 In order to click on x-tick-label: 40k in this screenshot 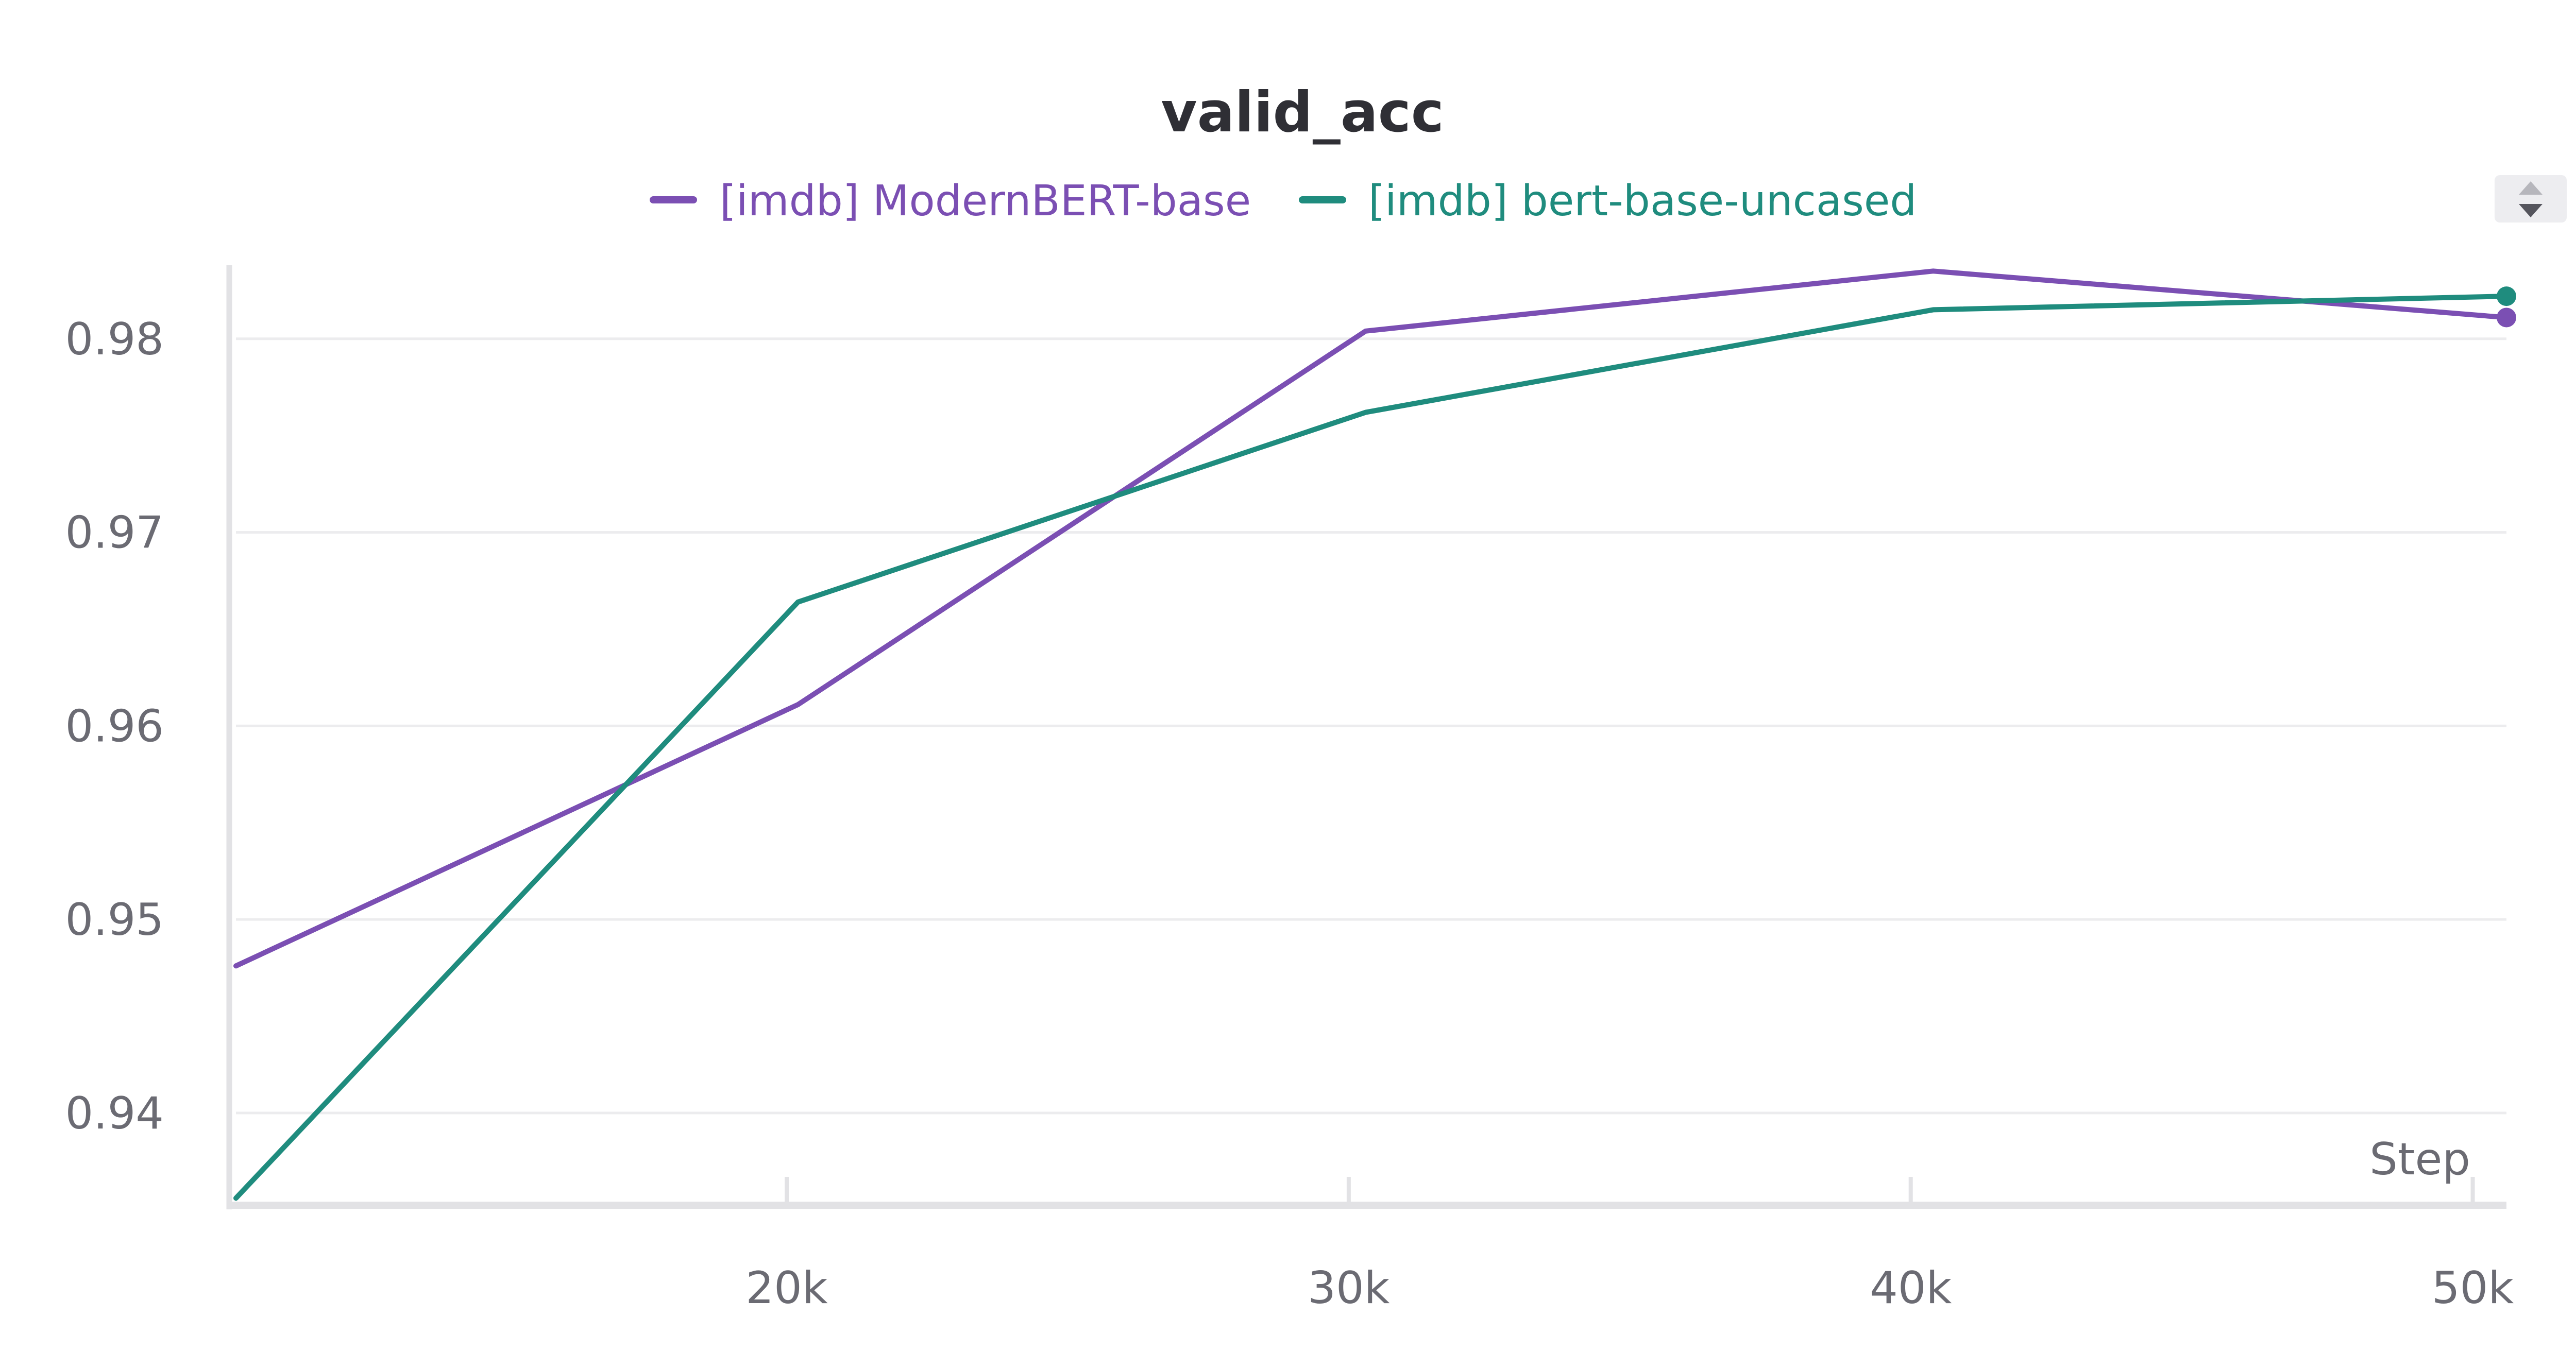, I will do `click(1911, 1288)`.